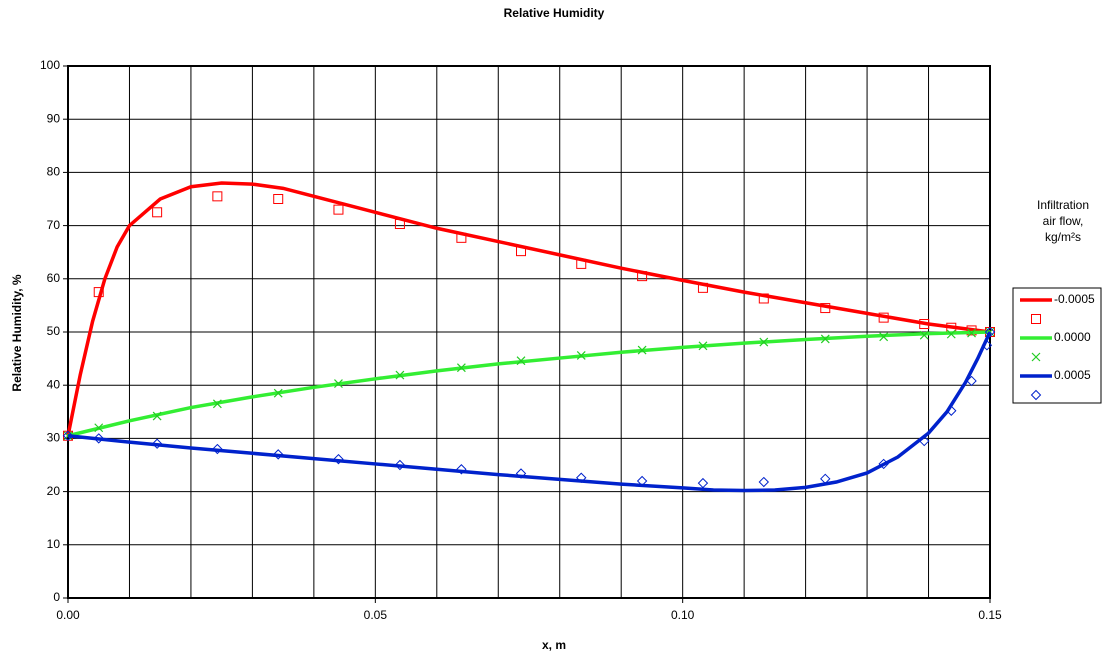 The width and height of the screenshot is (1109, 662). I want to click on legend-title: air flow,, so click(1063, 221).